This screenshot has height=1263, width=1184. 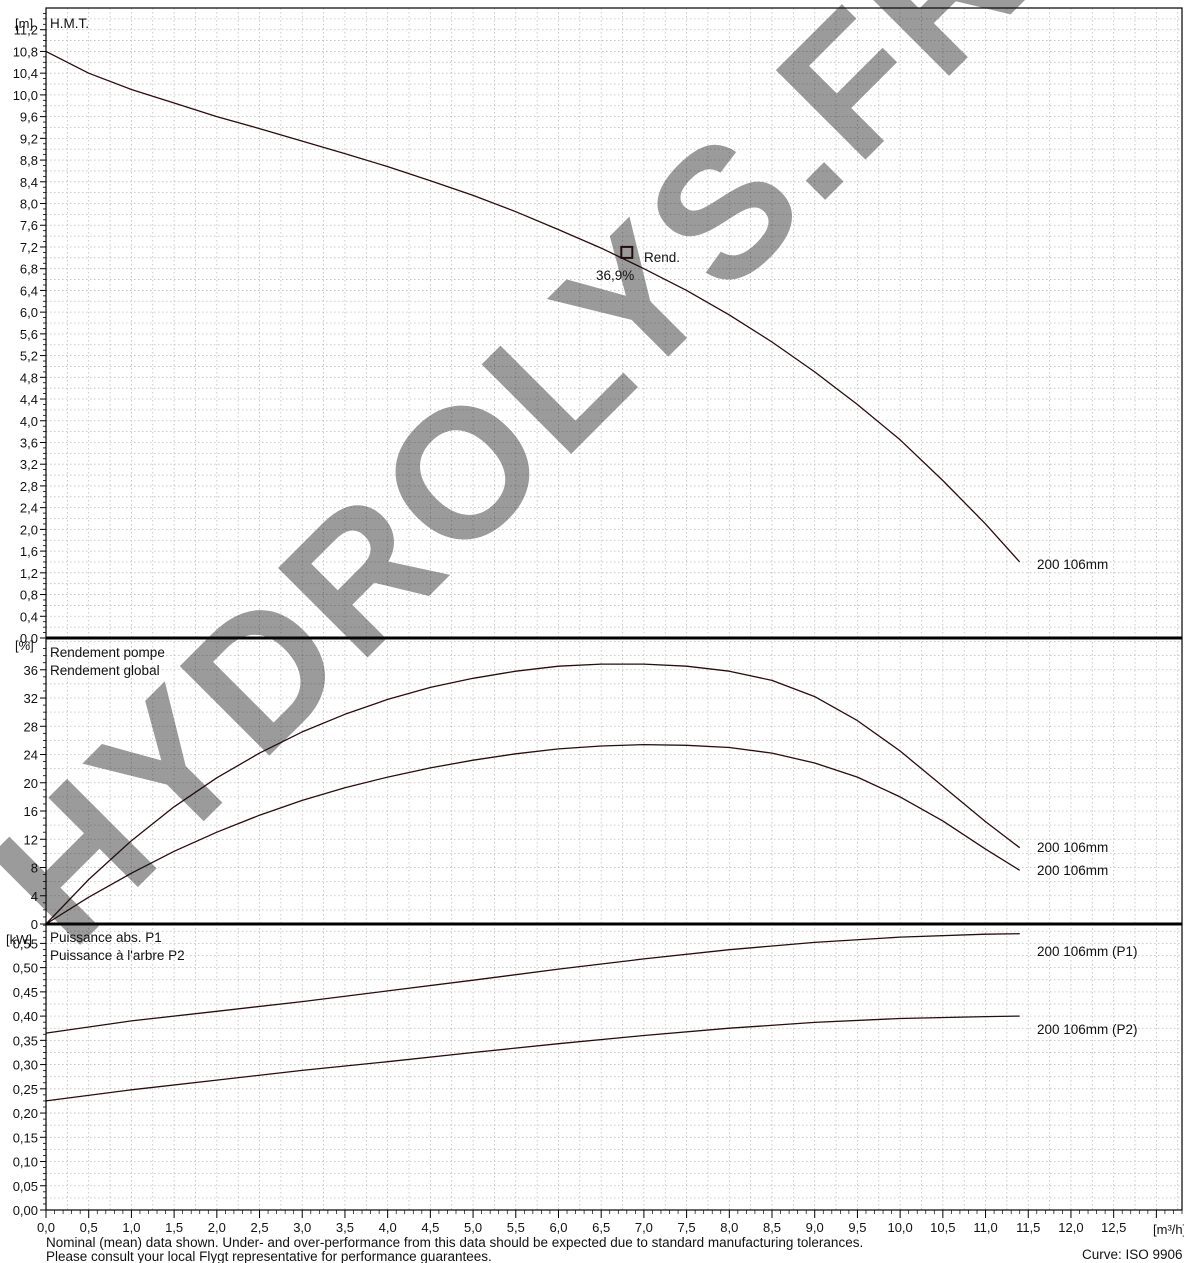 I want to click on y-tick-label: 2,4, so click(x=29, y=508).